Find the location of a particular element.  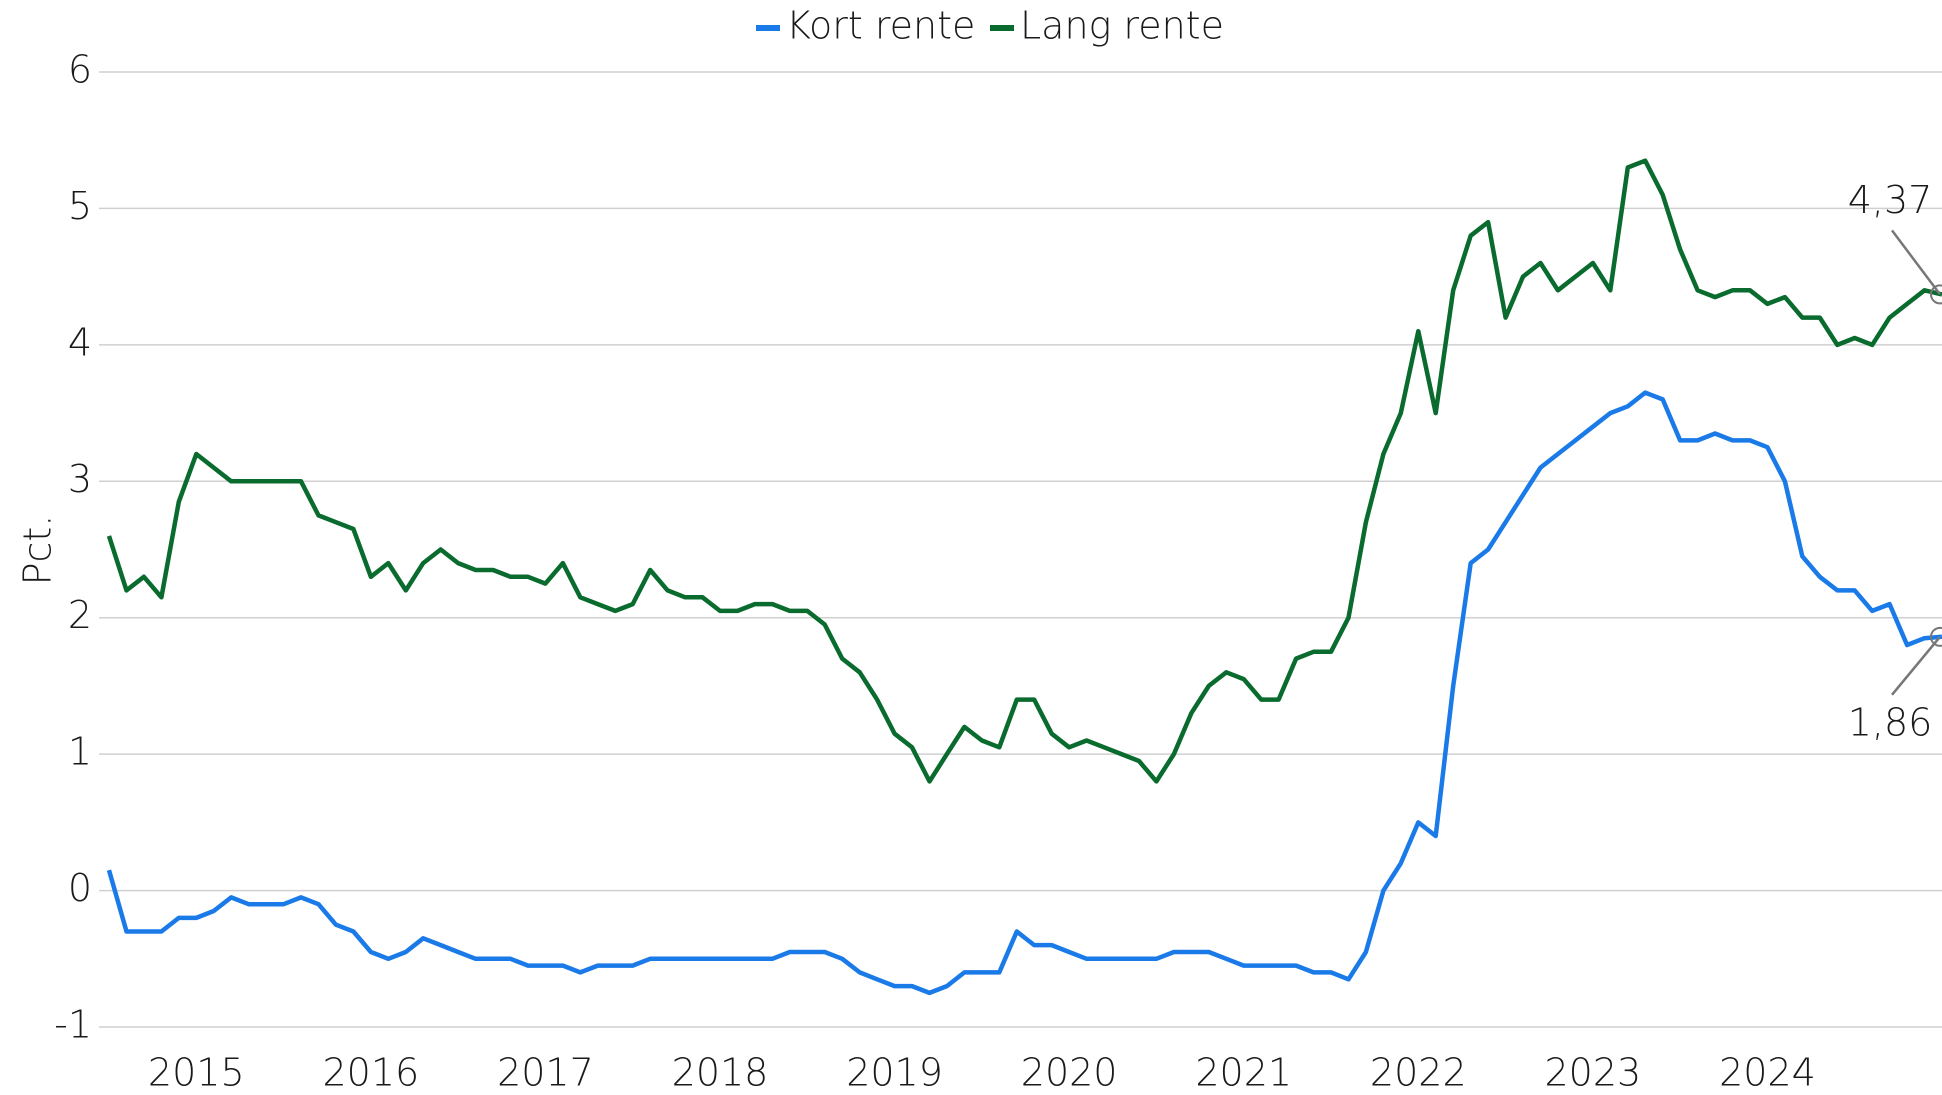

y-tick-label: 4 is located at coordinates (80, 342).